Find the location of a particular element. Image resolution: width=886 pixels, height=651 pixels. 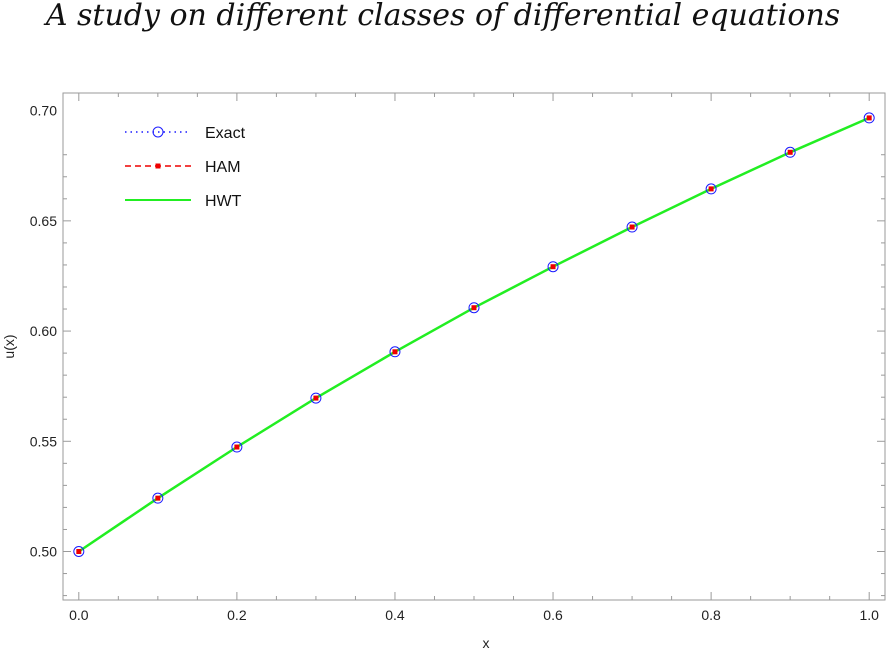

legend: Exact HAM HWT is located at coordinates (185, 167).